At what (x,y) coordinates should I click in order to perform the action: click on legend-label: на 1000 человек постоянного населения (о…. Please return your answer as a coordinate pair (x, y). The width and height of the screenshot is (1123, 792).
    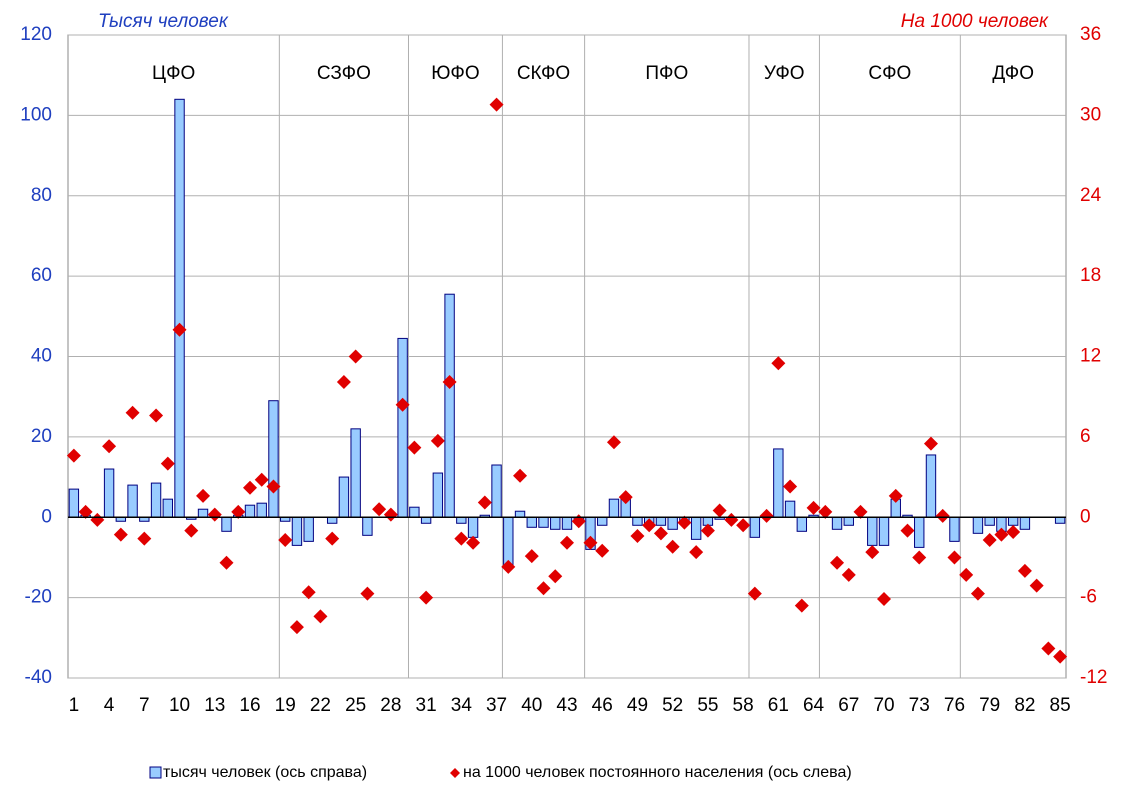
    Looking at the image, I should click on (657, 772).